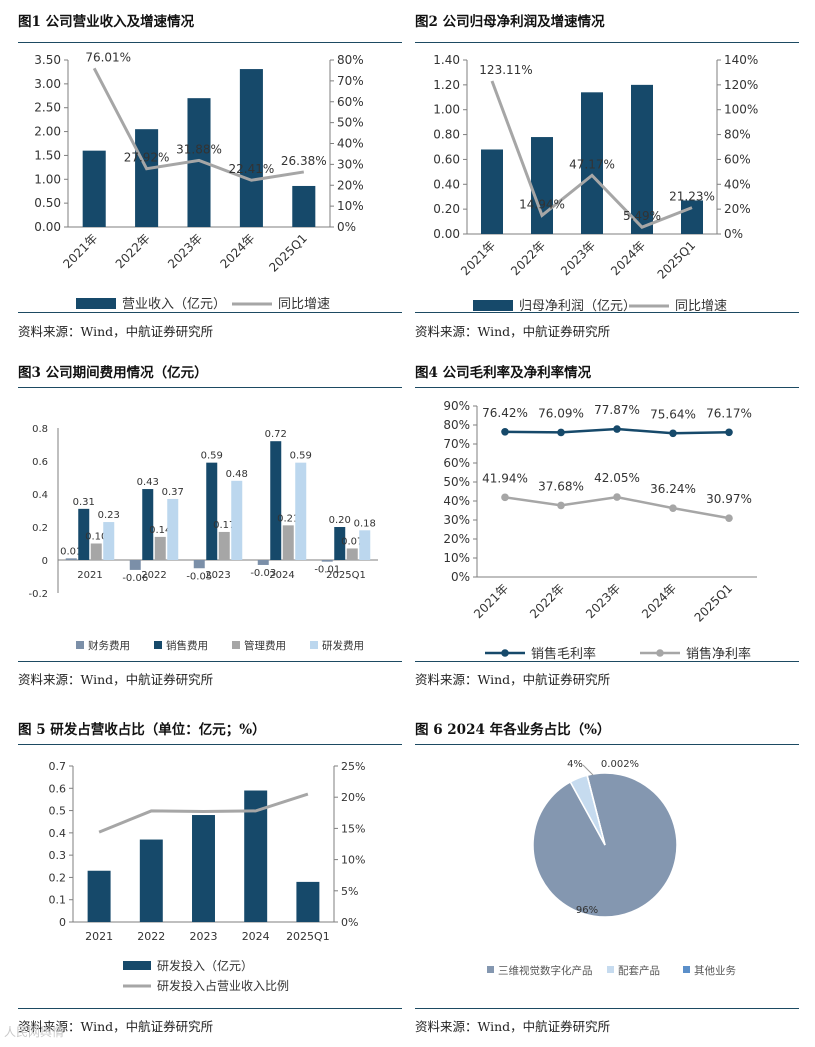 The image size is (815, 1047). What do you see at coordinates (701, 306) in the screenshot?
I see `legend-label: 同比增速` at bounding box center [701, 306].